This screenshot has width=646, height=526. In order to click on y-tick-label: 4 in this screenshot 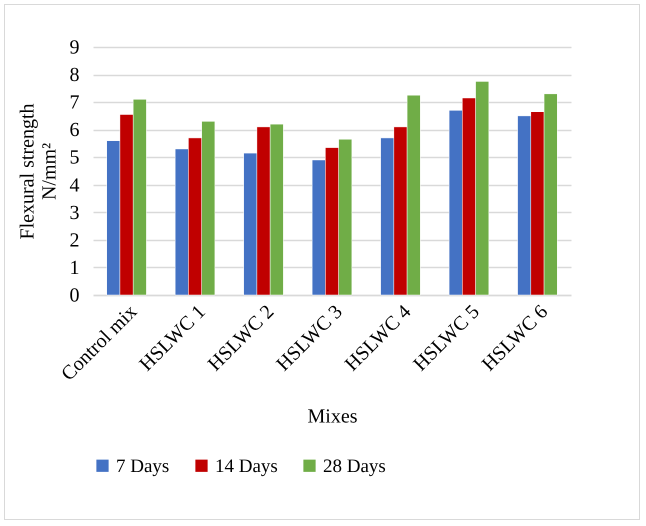, I will do `click(75, 185)`.